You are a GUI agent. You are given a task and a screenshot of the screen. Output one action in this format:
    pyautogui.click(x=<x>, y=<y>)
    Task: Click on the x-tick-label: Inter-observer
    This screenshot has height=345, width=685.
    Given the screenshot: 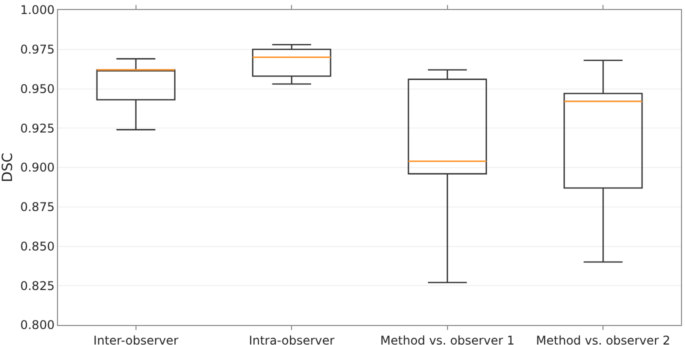 What is the action you would take?
    pyautogui.click(x=135, y=339)
    